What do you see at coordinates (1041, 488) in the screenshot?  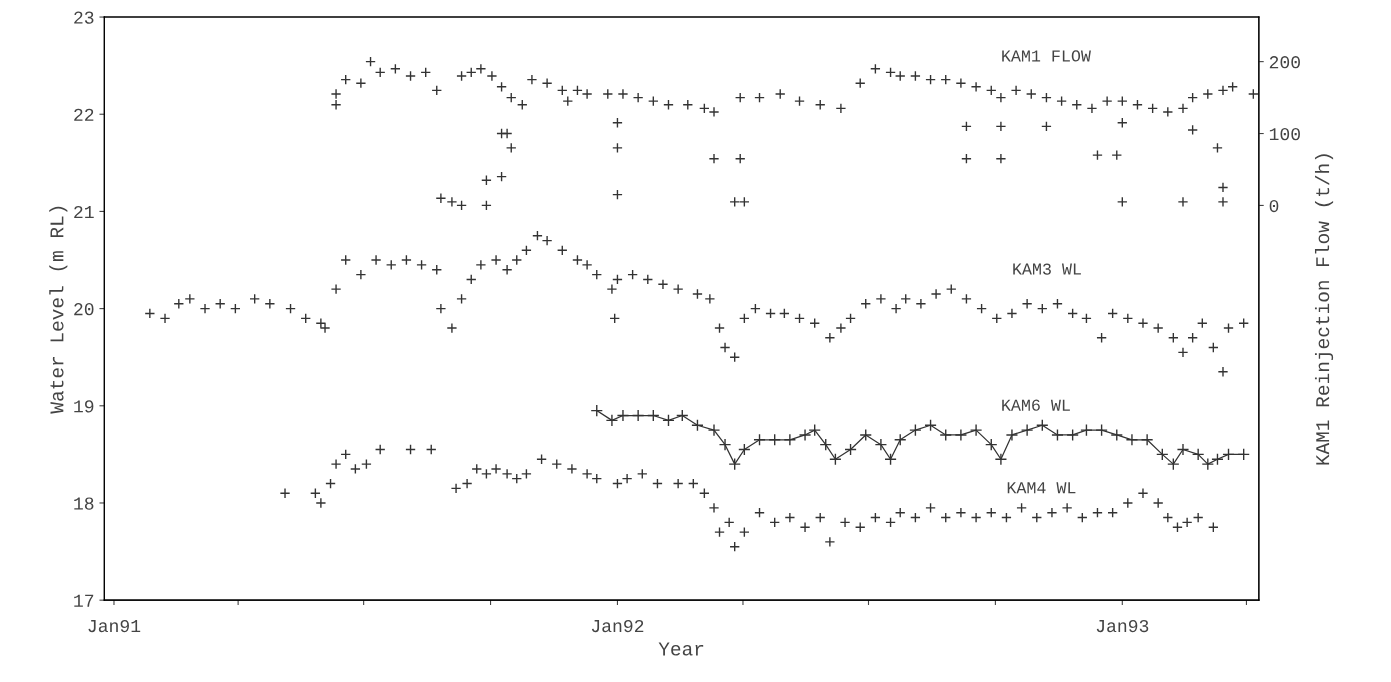 I see `series-label: KAM4 WL` at bounding box center [1041, 488].